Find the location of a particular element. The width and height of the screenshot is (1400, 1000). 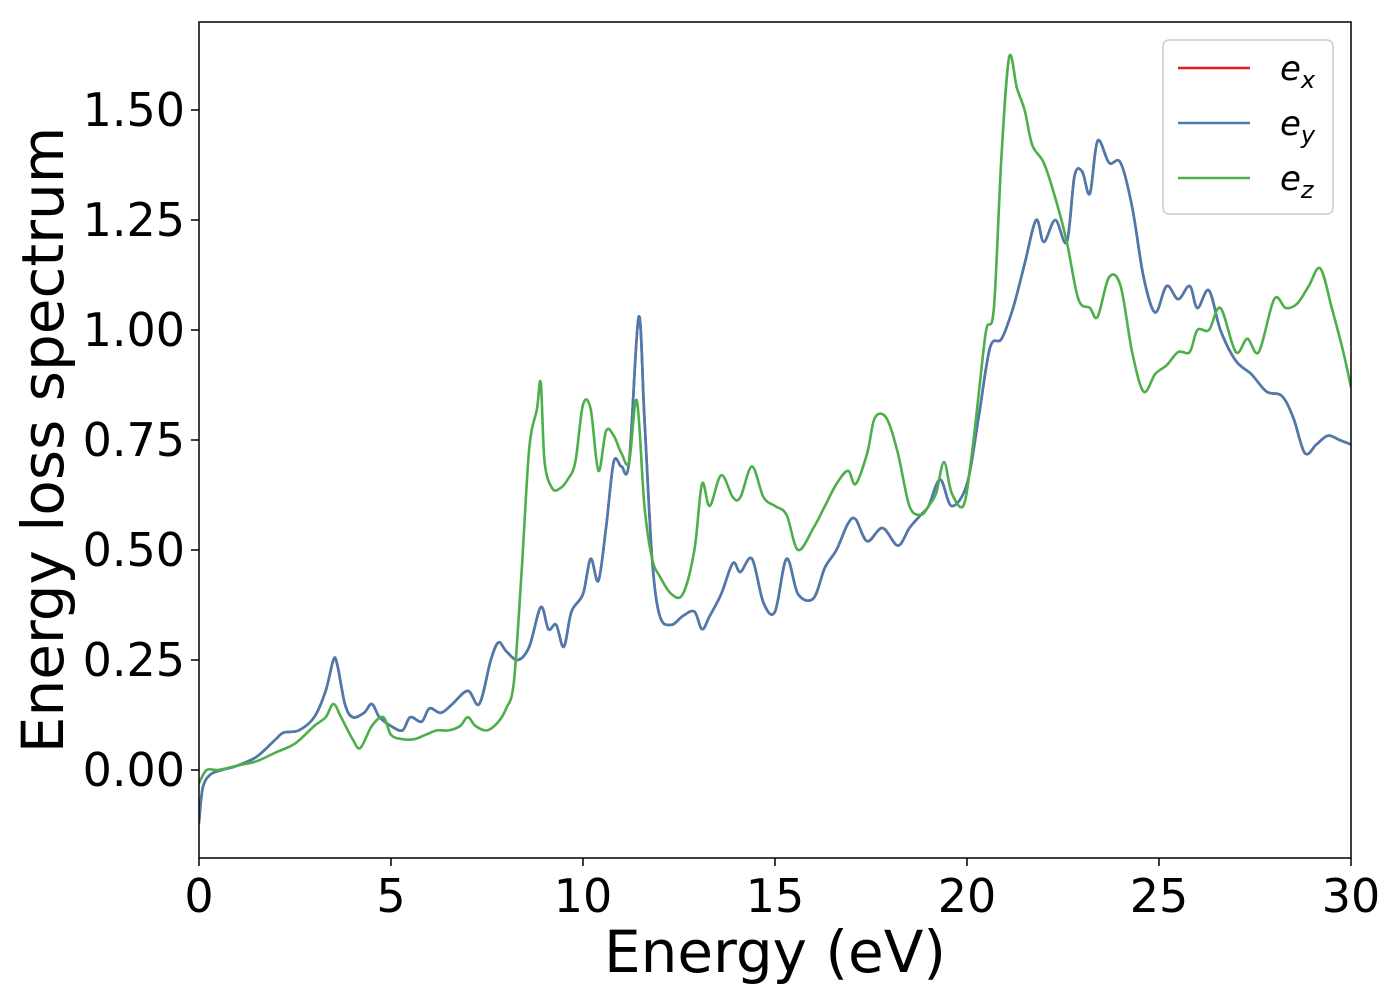

y-tick-label: 0.25 is located at coordinates (134, 660).